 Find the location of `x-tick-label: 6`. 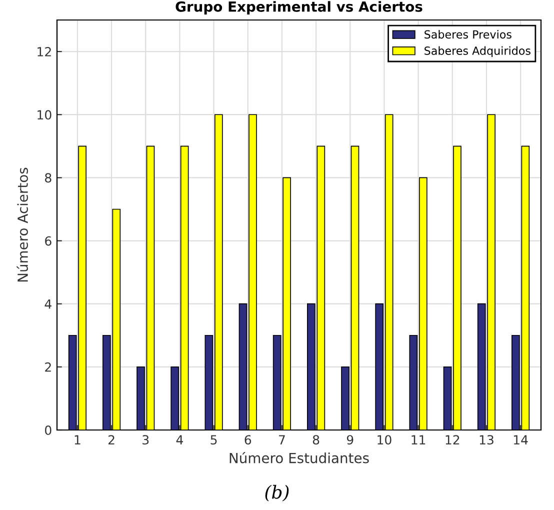

x-tick-label: 6 is located at coordinates (248, 440).